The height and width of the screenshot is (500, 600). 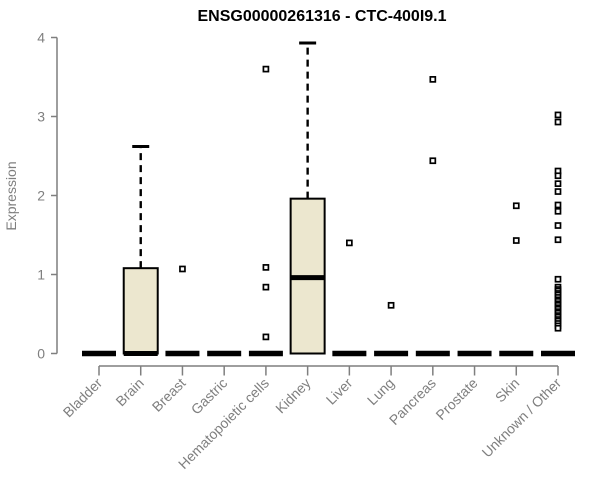 I want to click on x-tick-label-liver: Liver, so click(x=339, y=391).